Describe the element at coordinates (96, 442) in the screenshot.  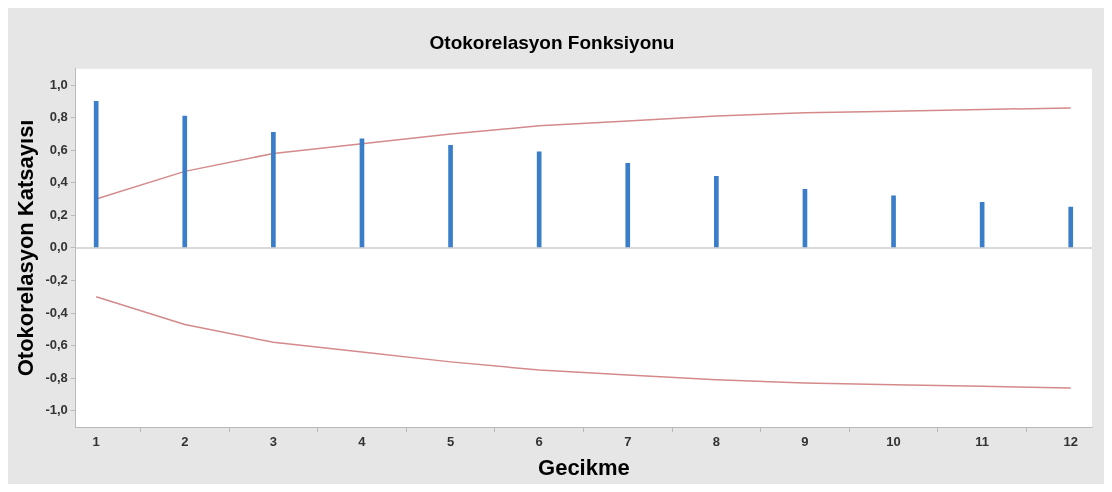
I see `x-tick-label: 1` at that location.